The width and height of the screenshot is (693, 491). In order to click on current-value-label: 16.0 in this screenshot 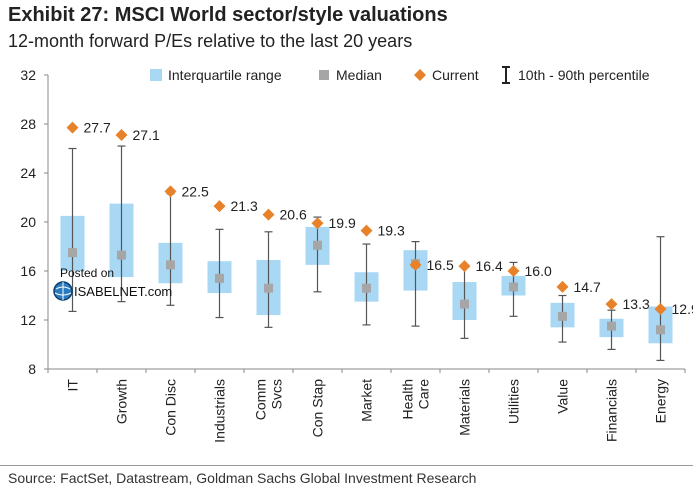, I will do `click(538, 271)`.